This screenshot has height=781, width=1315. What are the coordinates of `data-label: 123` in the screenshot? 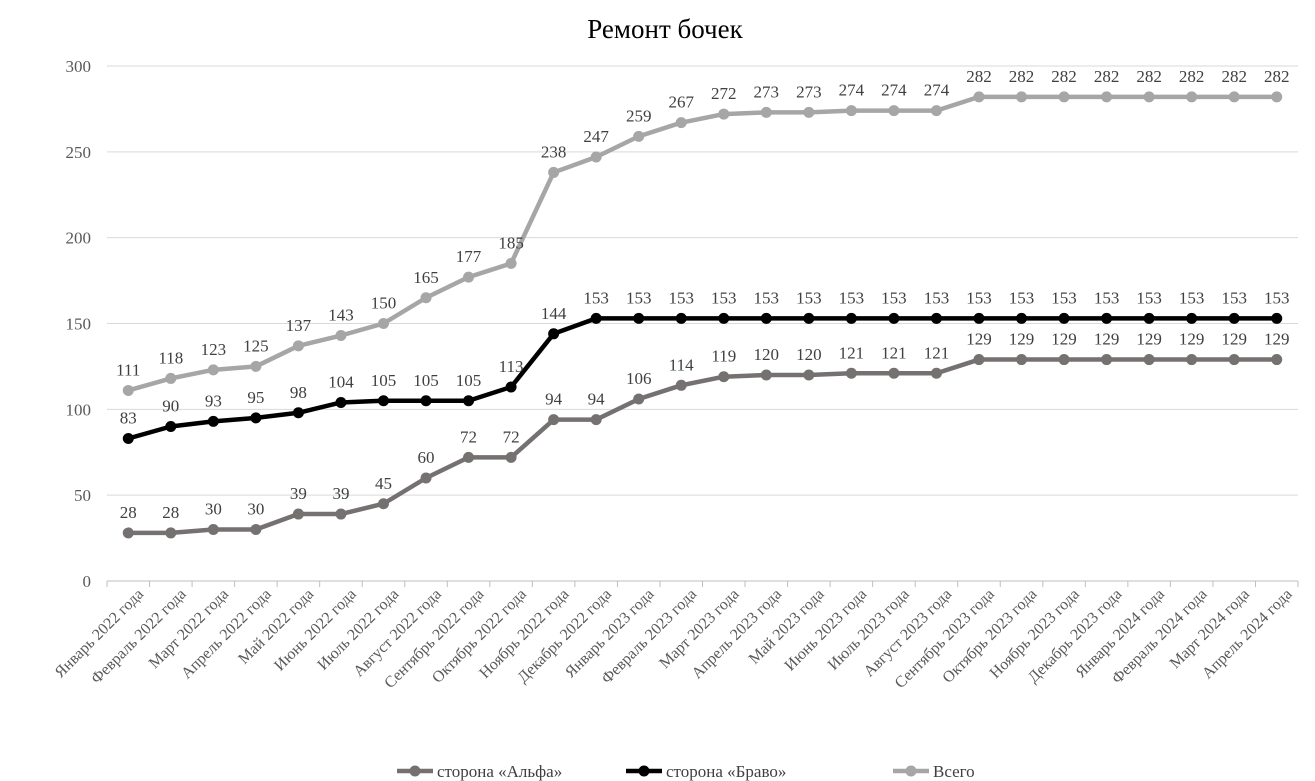 It's located at (214, 349).